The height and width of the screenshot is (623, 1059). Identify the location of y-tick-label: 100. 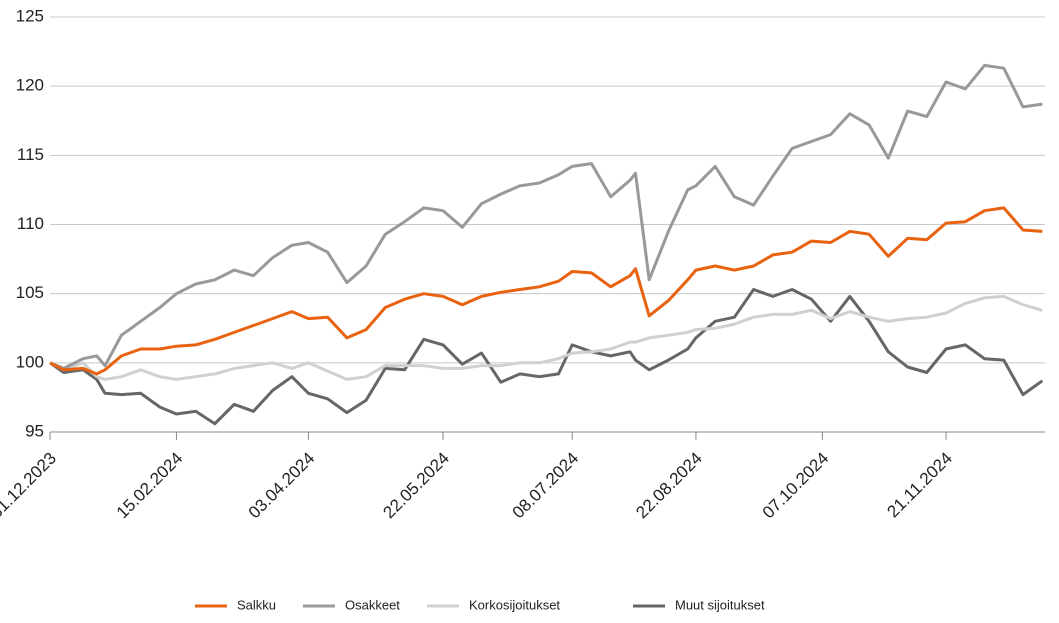
(30, 361).